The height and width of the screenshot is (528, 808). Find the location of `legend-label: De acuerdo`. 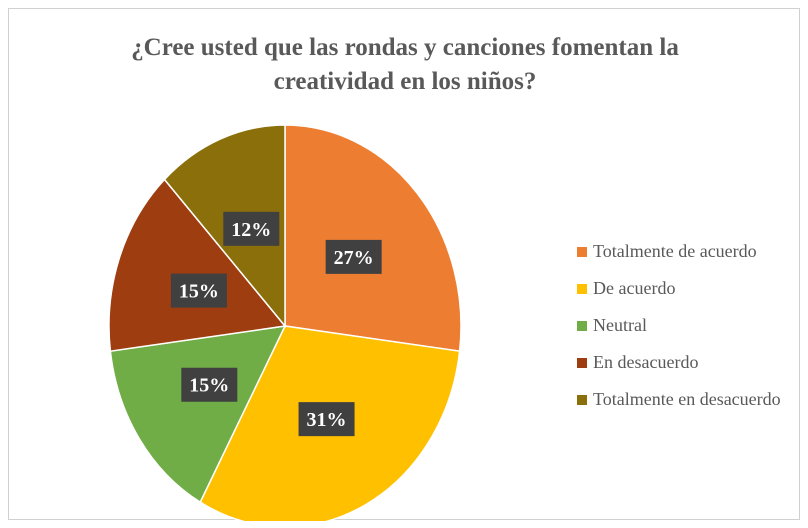

legend-label: De acuerdo is located at coordinates (634, 288).